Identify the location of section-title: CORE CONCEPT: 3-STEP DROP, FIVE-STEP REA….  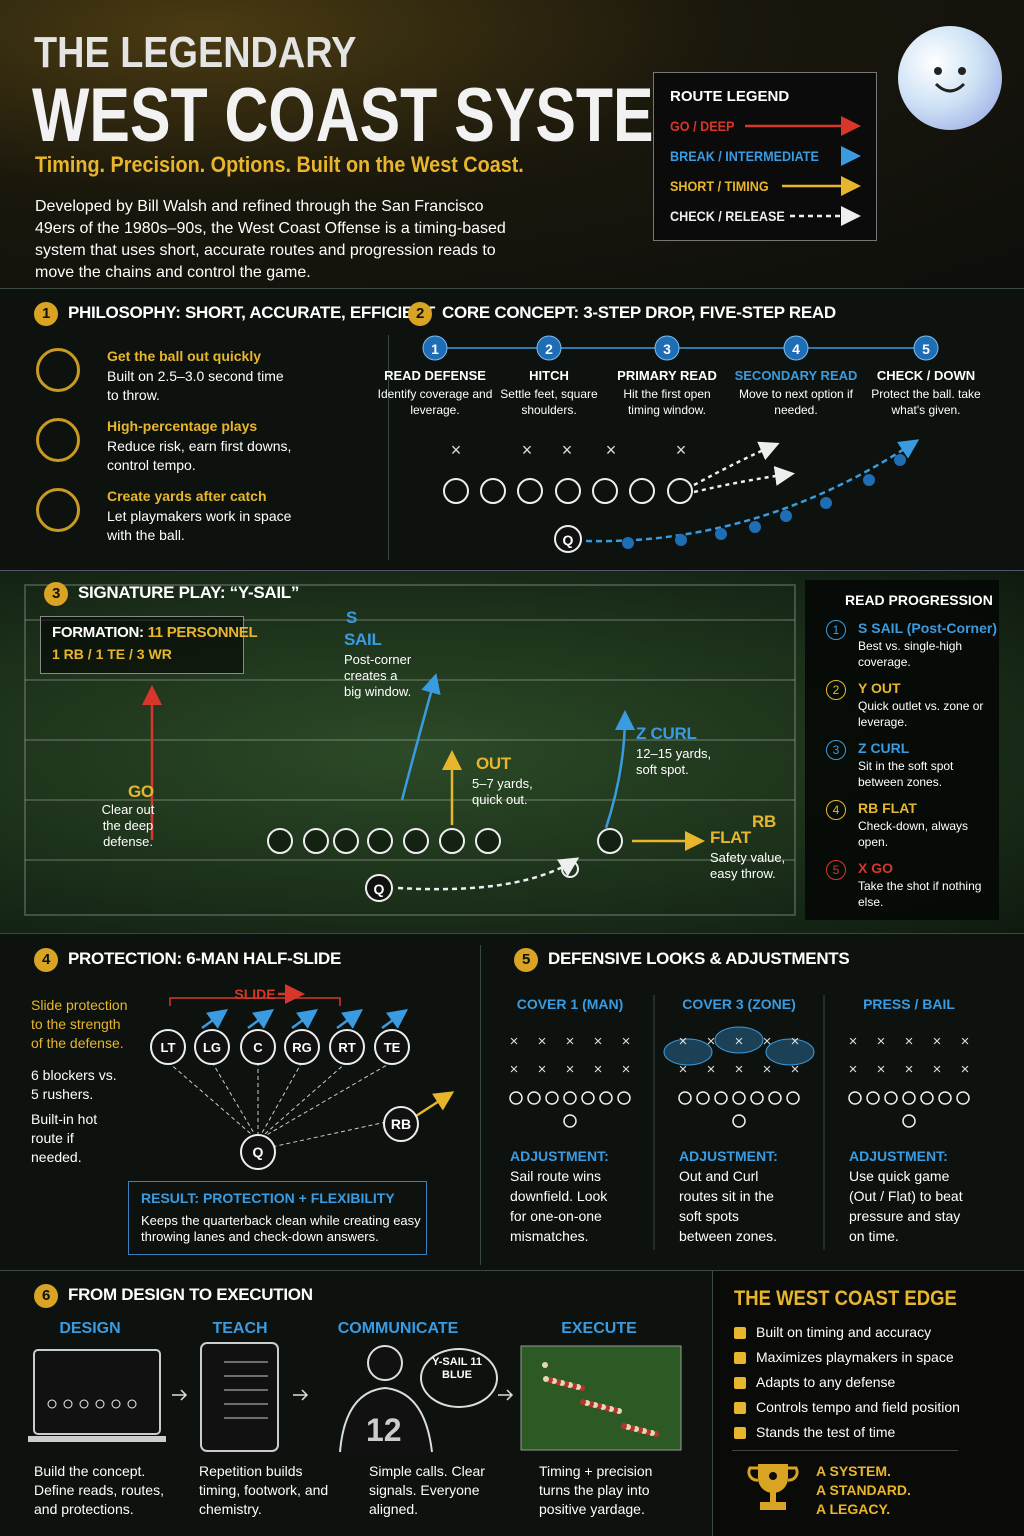
(639, 312).